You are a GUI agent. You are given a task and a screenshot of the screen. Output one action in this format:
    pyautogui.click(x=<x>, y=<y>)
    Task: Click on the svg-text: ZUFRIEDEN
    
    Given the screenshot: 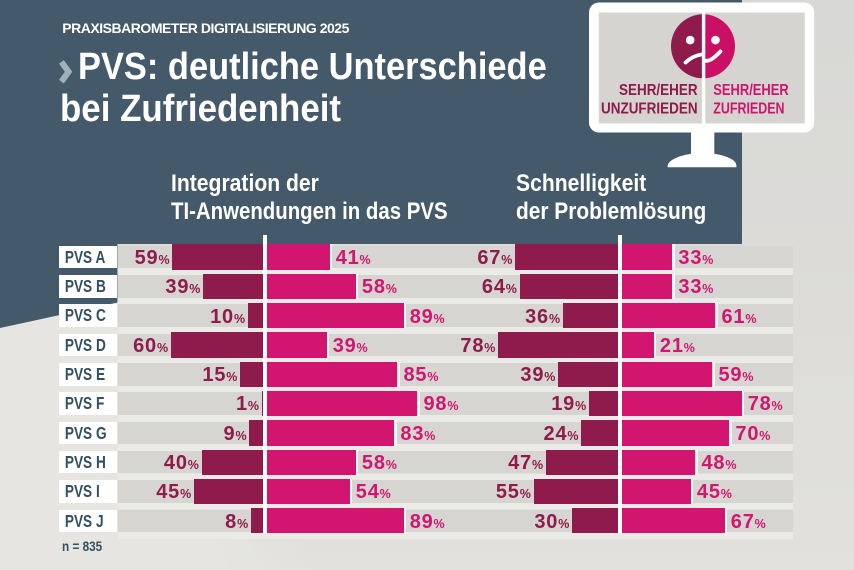 What is the action you would take?
    pyautogui.click(x=748, y=108)
    